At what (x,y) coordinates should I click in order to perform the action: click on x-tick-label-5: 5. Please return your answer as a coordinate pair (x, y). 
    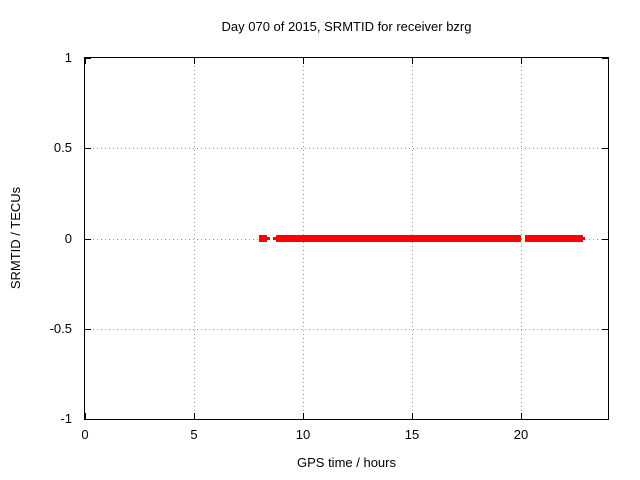
    Looking at the image, I should click on (194, 434).